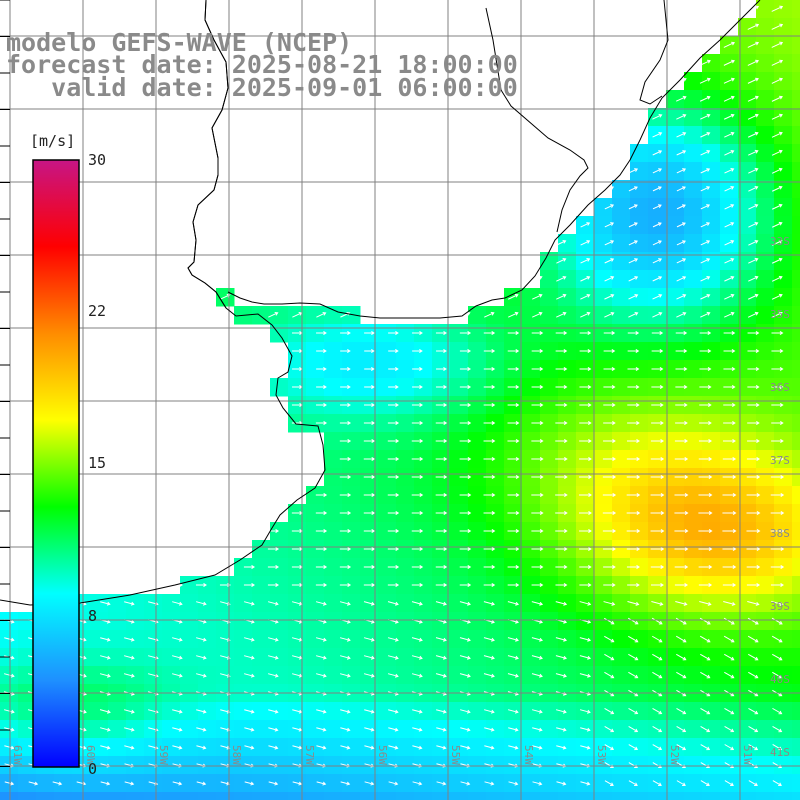  Describe the element at coordinates (179, 42) in the screenshot. I see `map-title-model: modelo GEFS-WAVE (NCEP)` at that location.